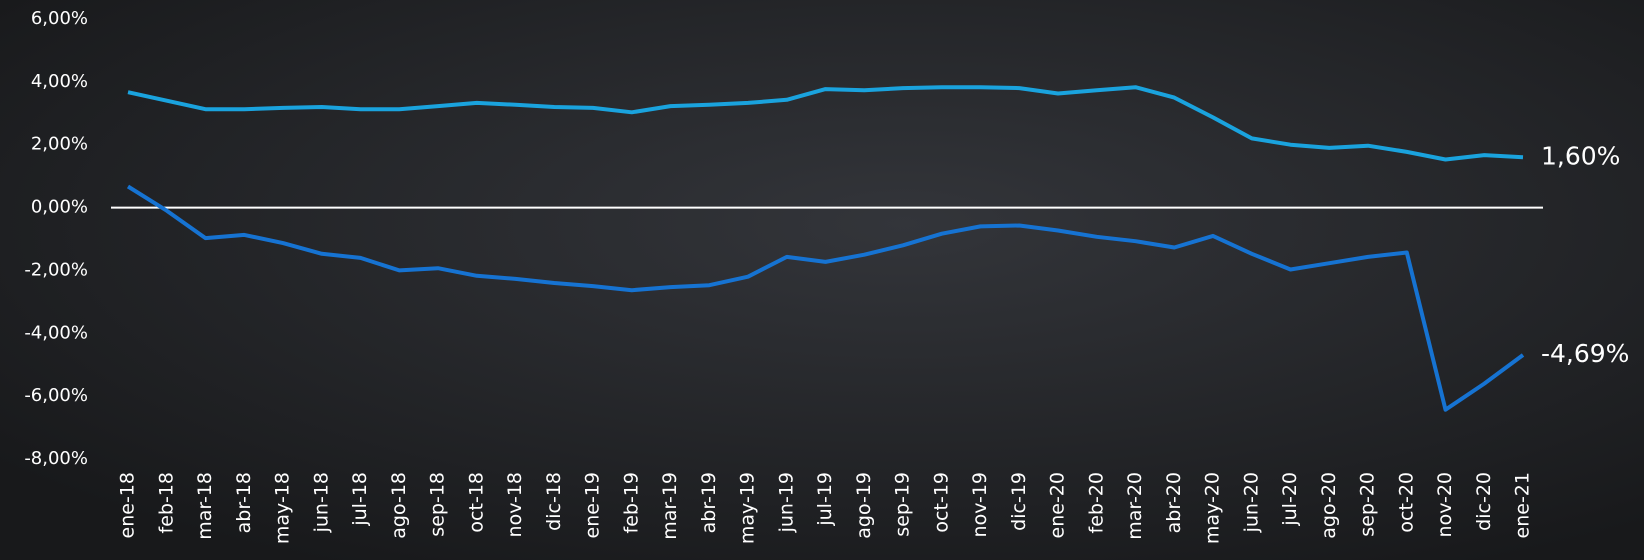 This screenshot has height=560, width=1644. What do you see at coordinates (748, 508) in the screenshot?
I see `x-tick-label: may-19` at bounding box center [748, 508].